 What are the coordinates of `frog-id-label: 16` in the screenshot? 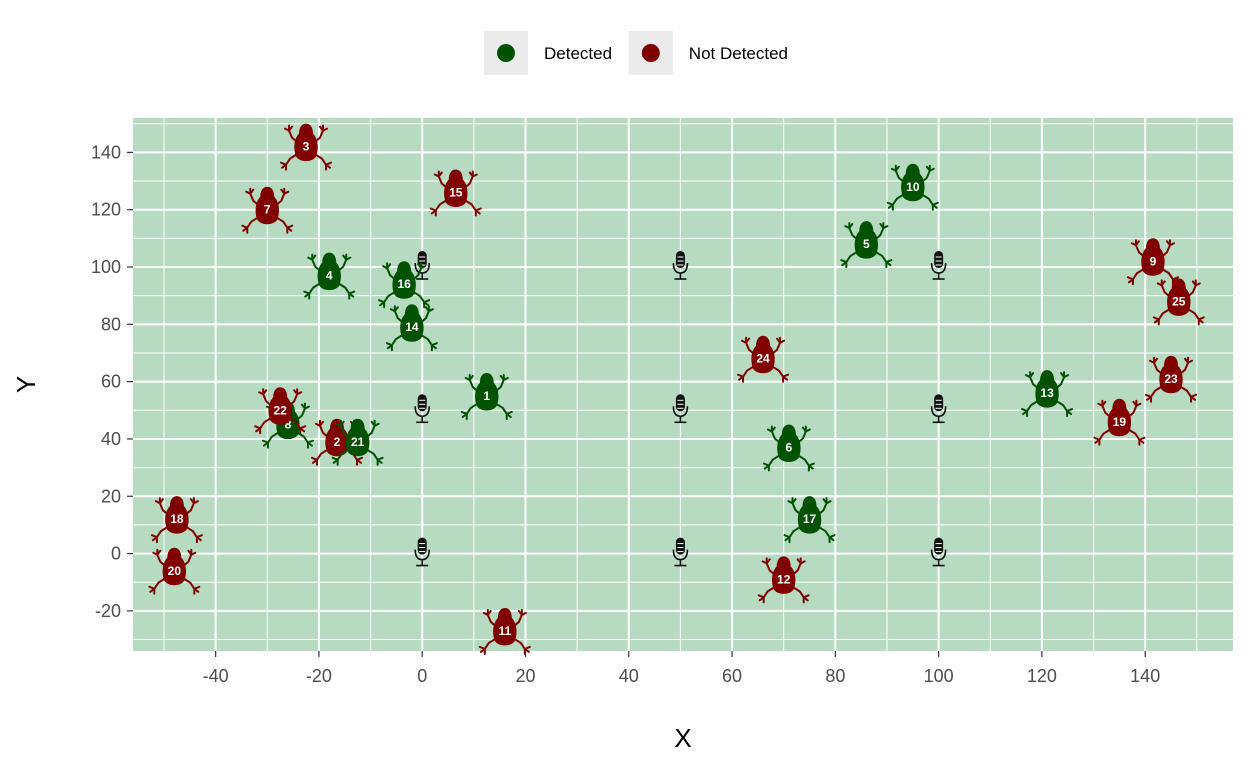 It's located at (404, 284).